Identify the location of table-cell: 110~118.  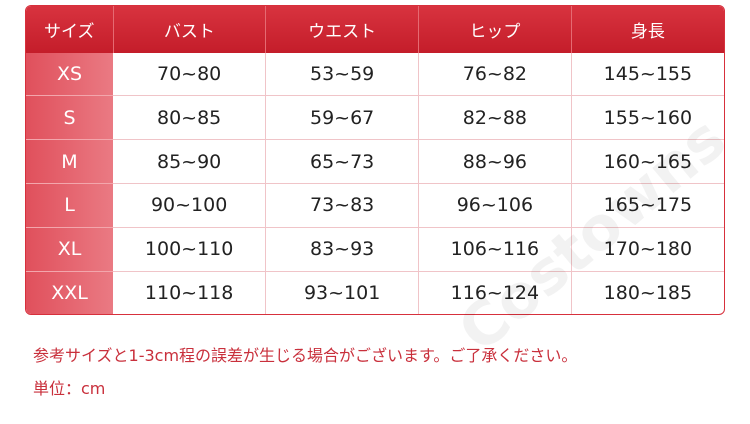
(190, 292).